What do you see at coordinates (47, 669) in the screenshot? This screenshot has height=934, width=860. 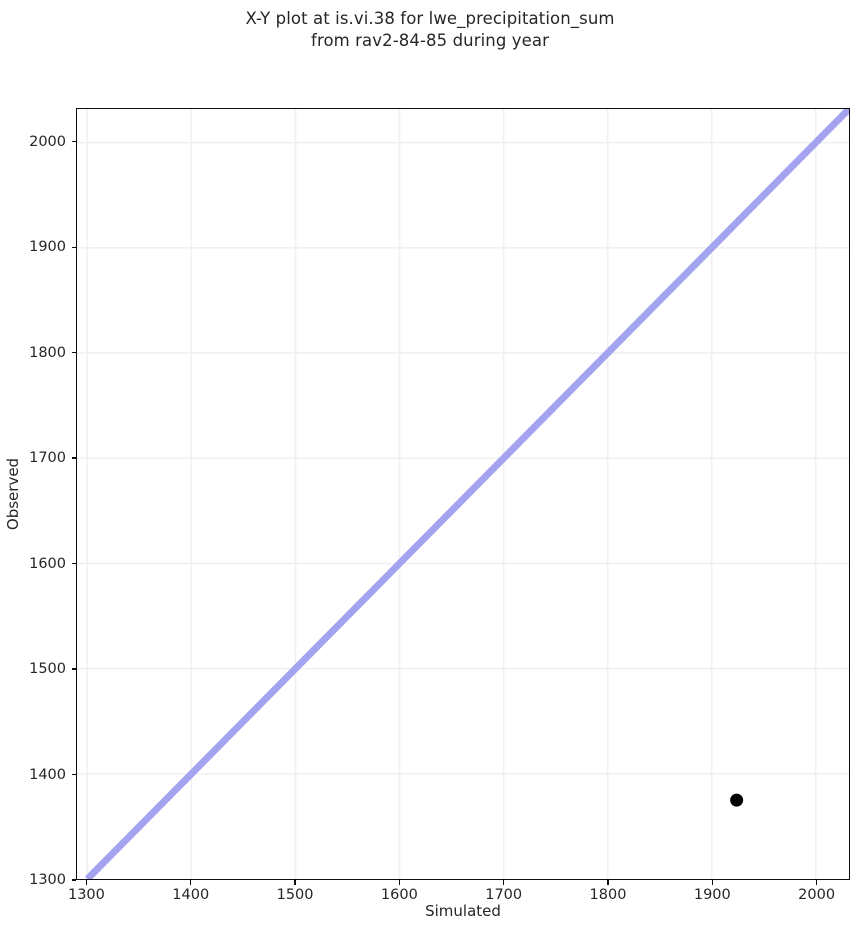 I see `y-tick-label: 1500` at bounding box center [47, 669].